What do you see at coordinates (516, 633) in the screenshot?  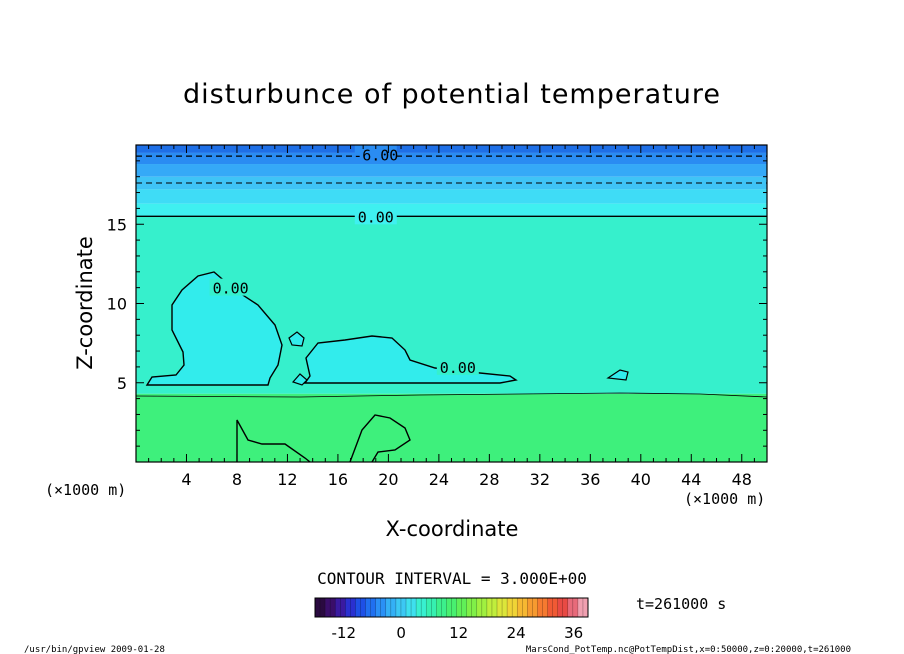 I see `colorbar-tick-label: 24` at bounding box center [516, 633].